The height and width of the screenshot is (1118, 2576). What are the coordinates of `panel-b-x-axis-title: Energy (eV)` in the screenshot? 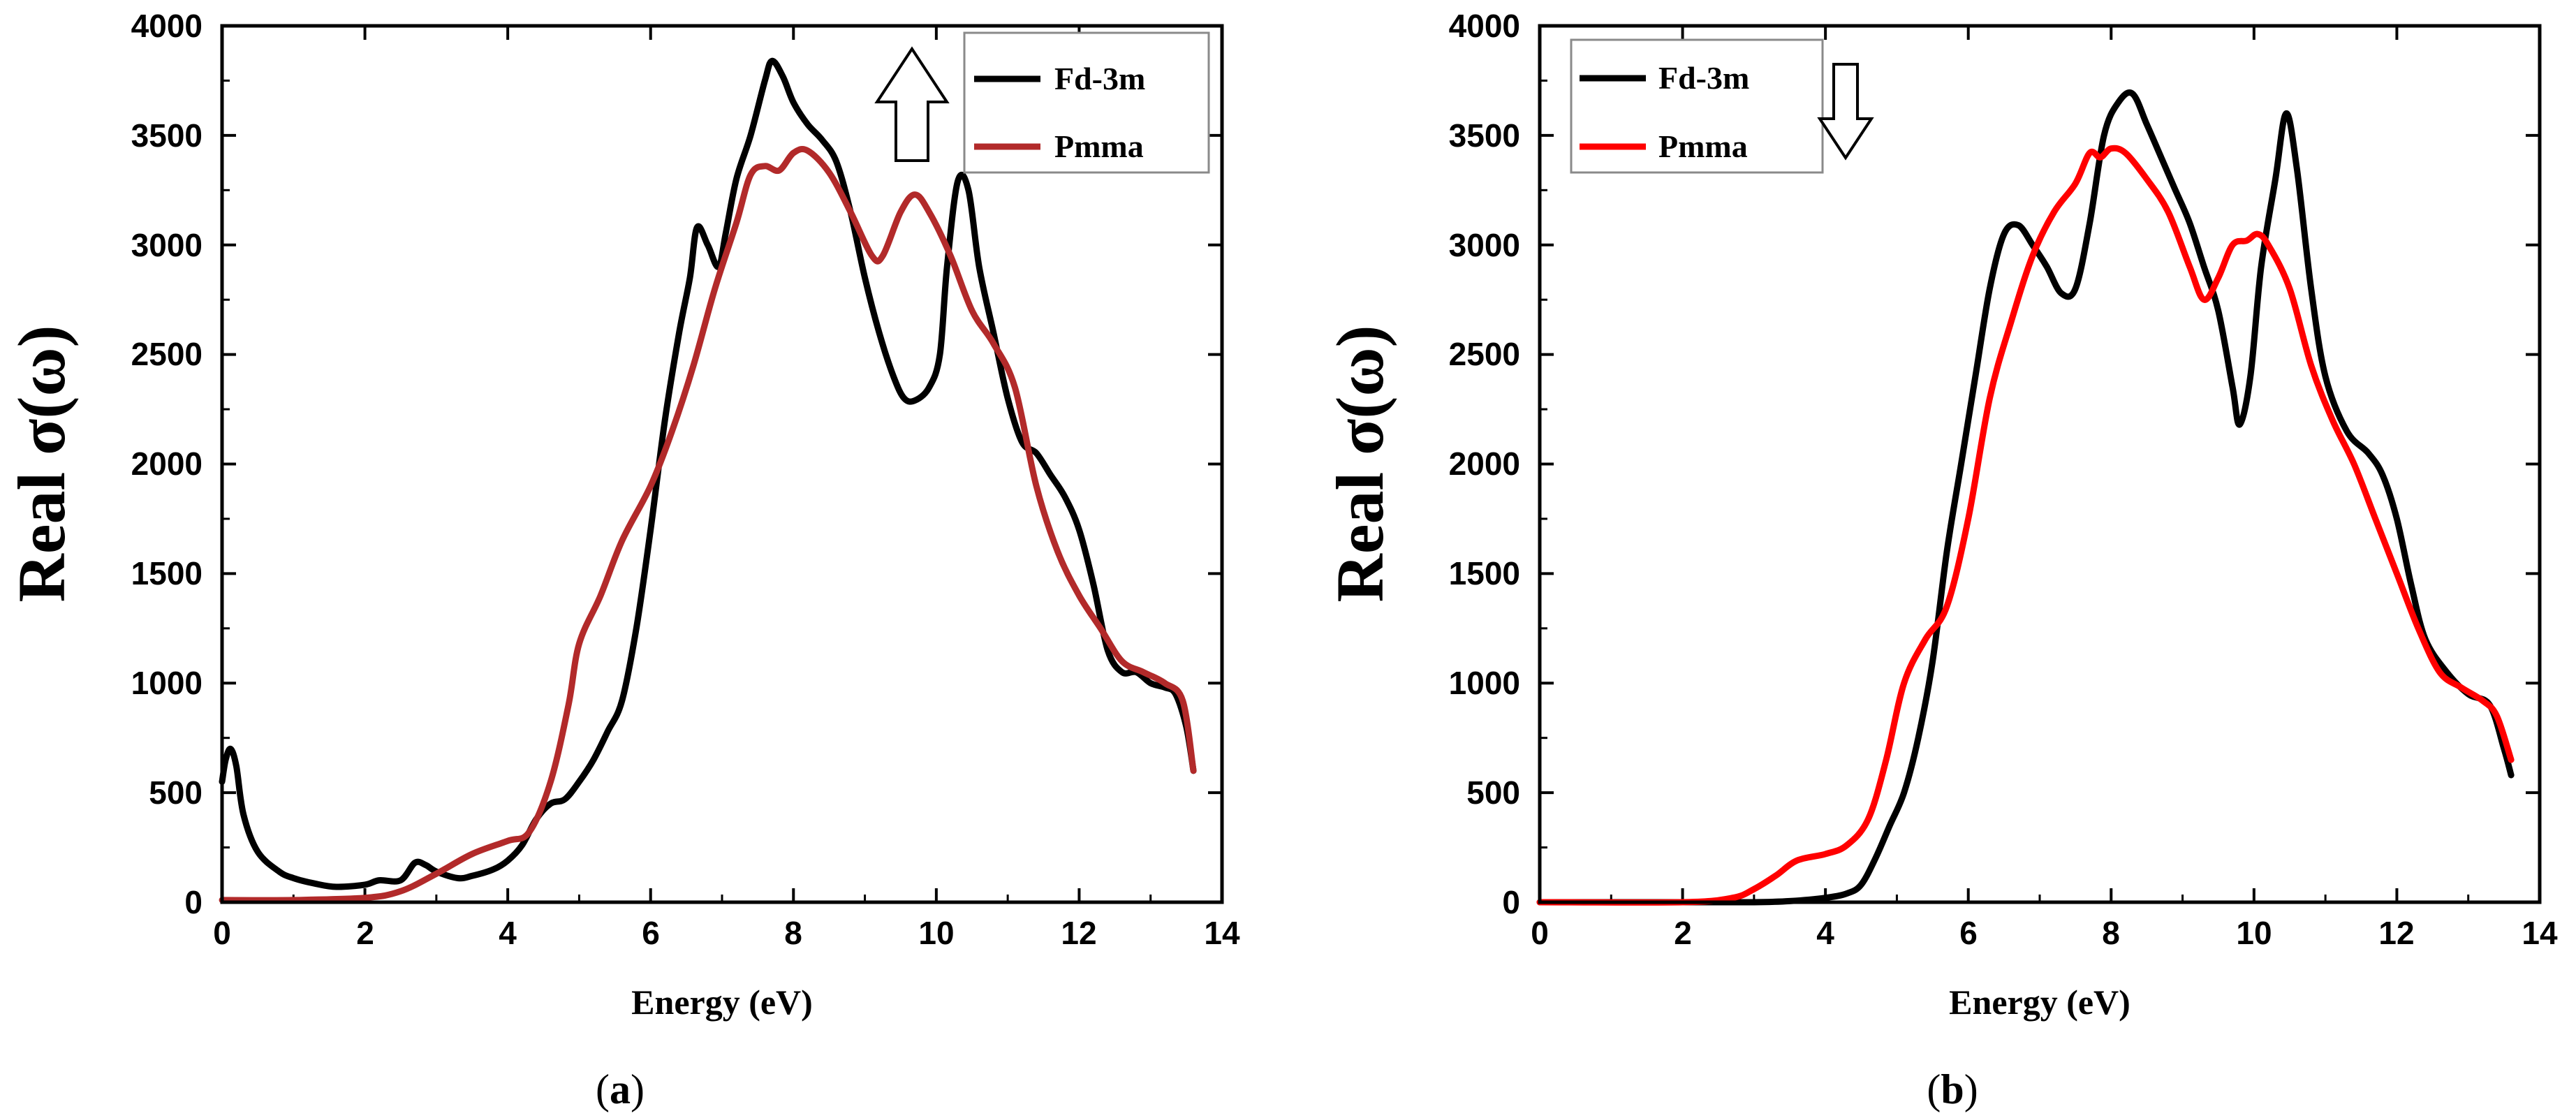 It's located at (2039, 1003).